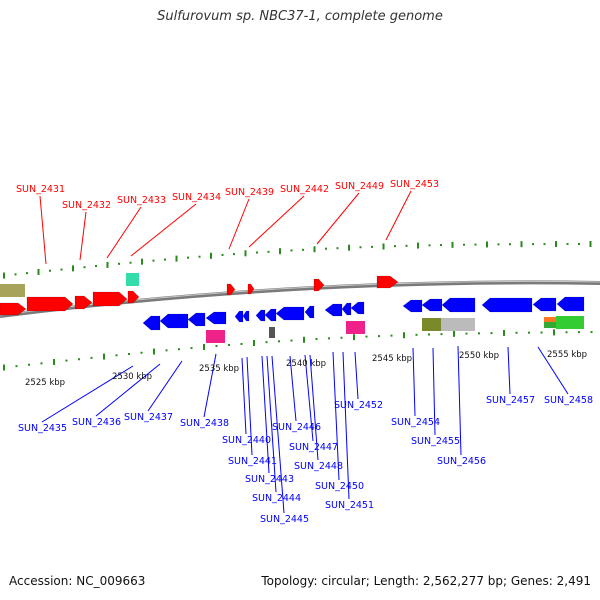 Image resolution: width=600 pixels, height=600 pixels. I want to click on scale-label: 2525 kbp, so click(45, 383).